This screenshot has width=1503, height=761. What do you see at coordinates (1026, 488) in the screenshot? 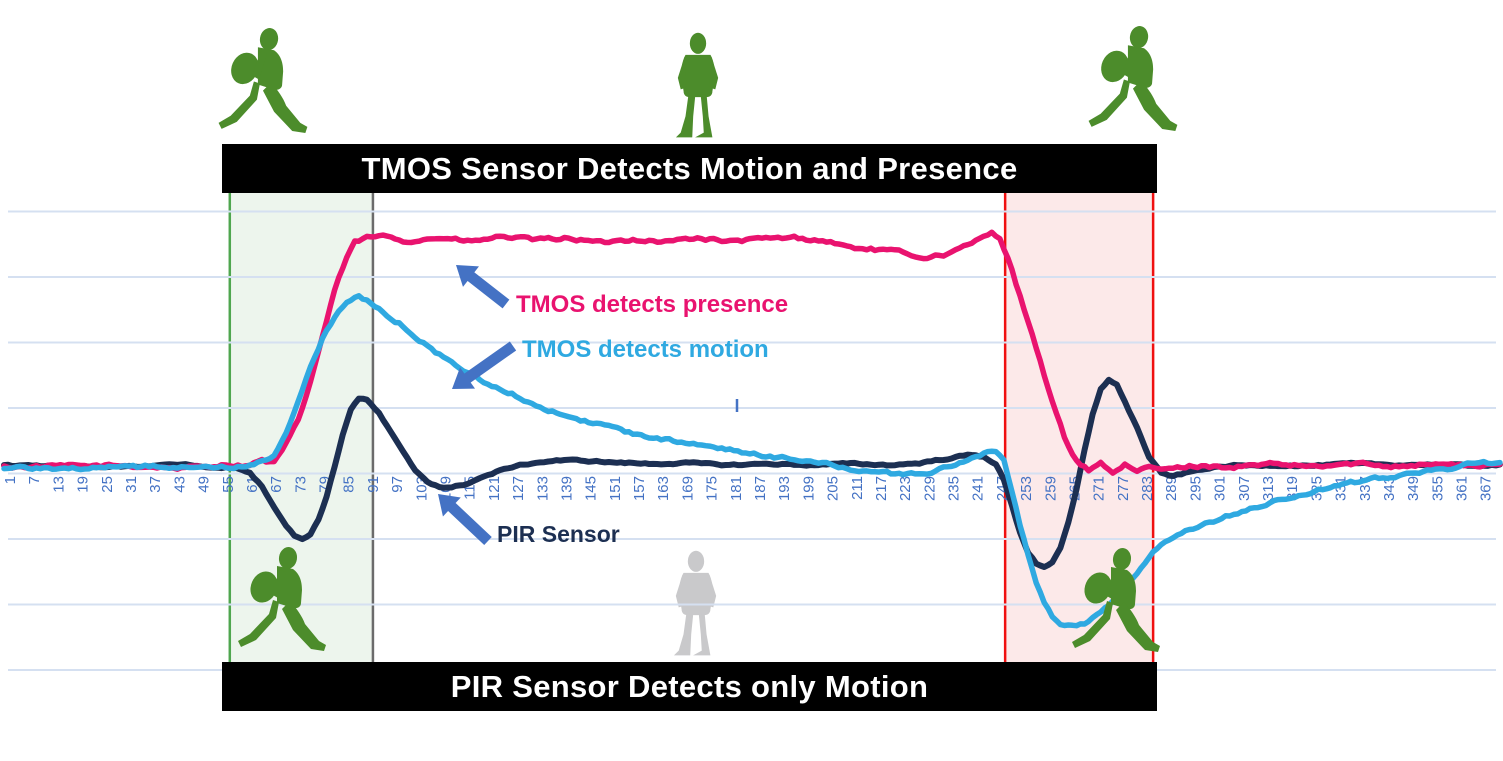
I see `x-tick-label: 253` at bounding box center [1026, 488].